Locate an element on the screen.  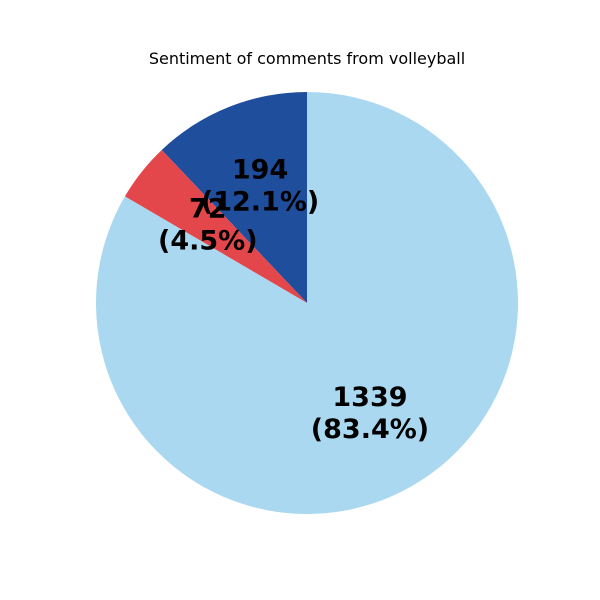
slice-label-line: 1339 is located at coordinates (369, 397).